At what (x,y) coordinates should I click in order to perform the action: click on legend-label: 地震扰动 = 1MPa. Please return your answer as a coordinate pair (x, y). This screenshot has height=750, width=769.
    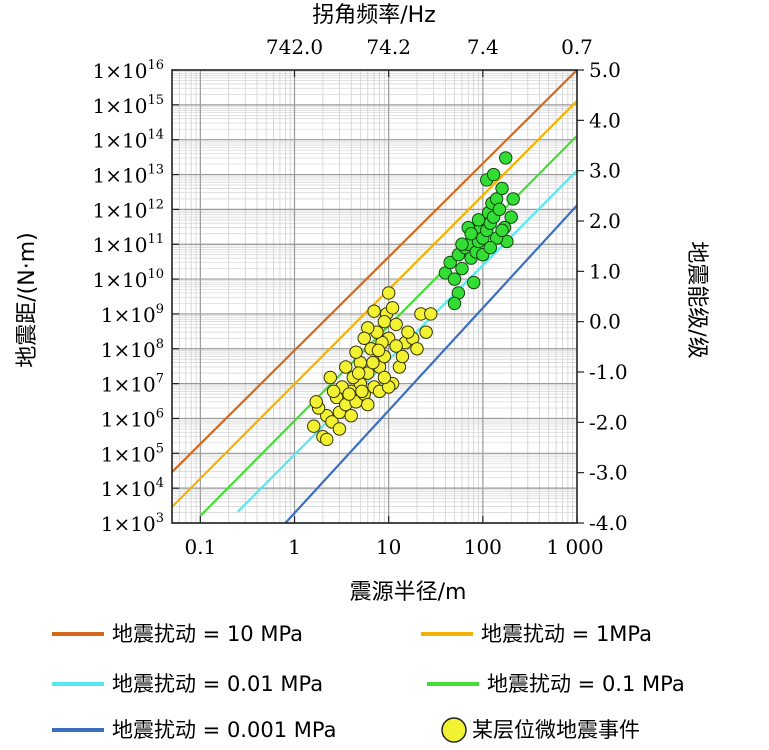
    Looking at the image, I should click on (566, 634).